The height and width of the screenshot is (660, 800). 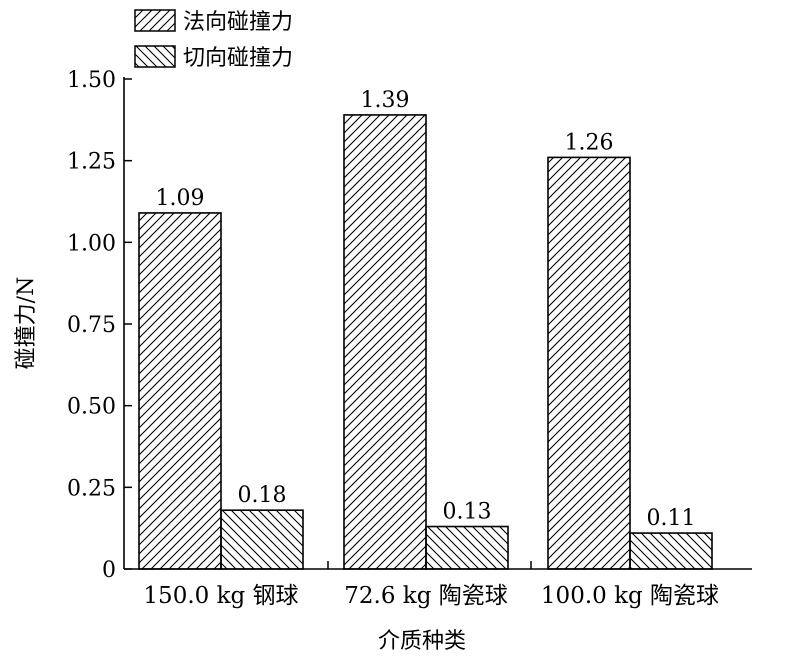 I want to click on legend: 法向碰撞力 切向碰撞力, so click(x=213, y=40).